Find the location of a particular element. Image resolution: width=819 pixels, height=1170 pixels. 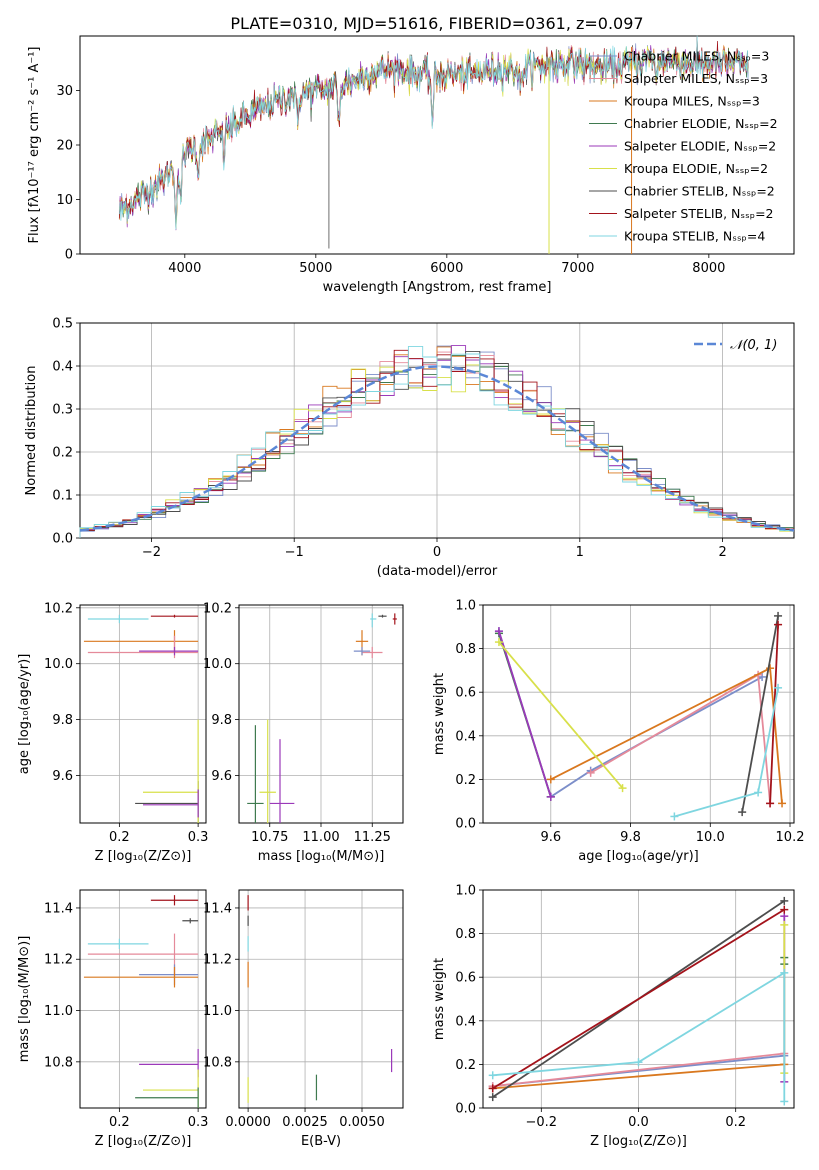

spectrum-line is located at coordinates (433, 132).